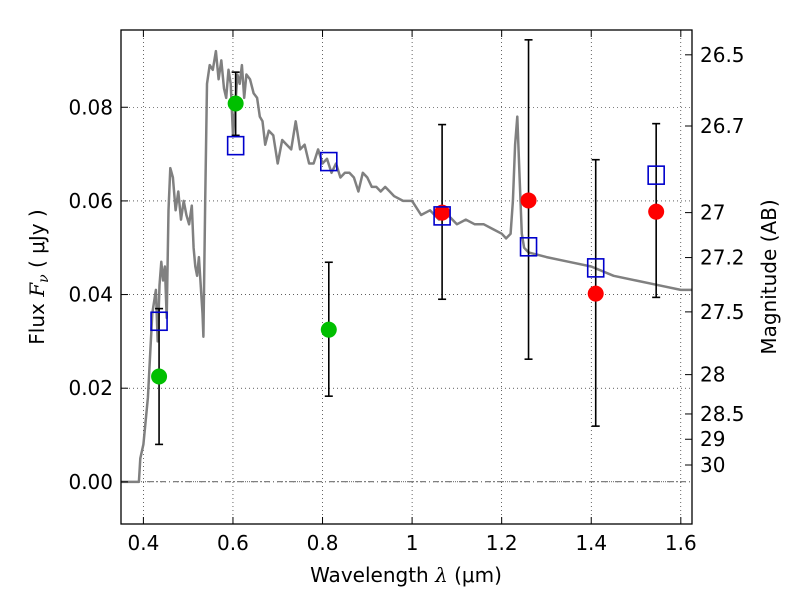 The image size is (800, 600). I want to click on y2-tick-label: 26.5, so click(722, 55).